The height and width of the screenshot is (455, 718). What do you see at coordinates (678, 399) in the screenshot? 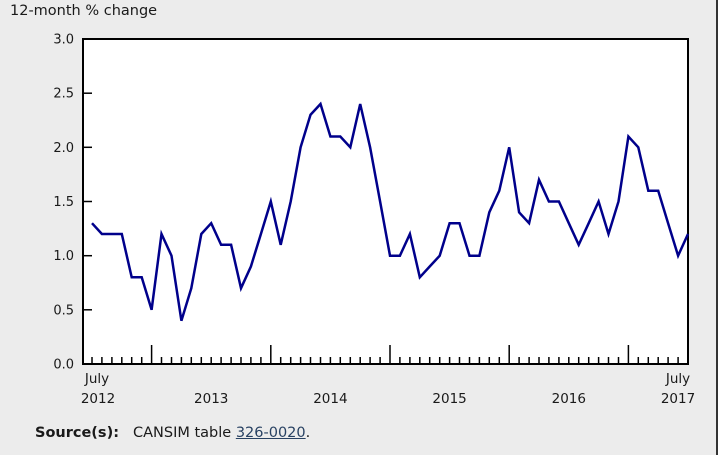
I see `x-axis-label: 2017` at bounding box center [678, 399].